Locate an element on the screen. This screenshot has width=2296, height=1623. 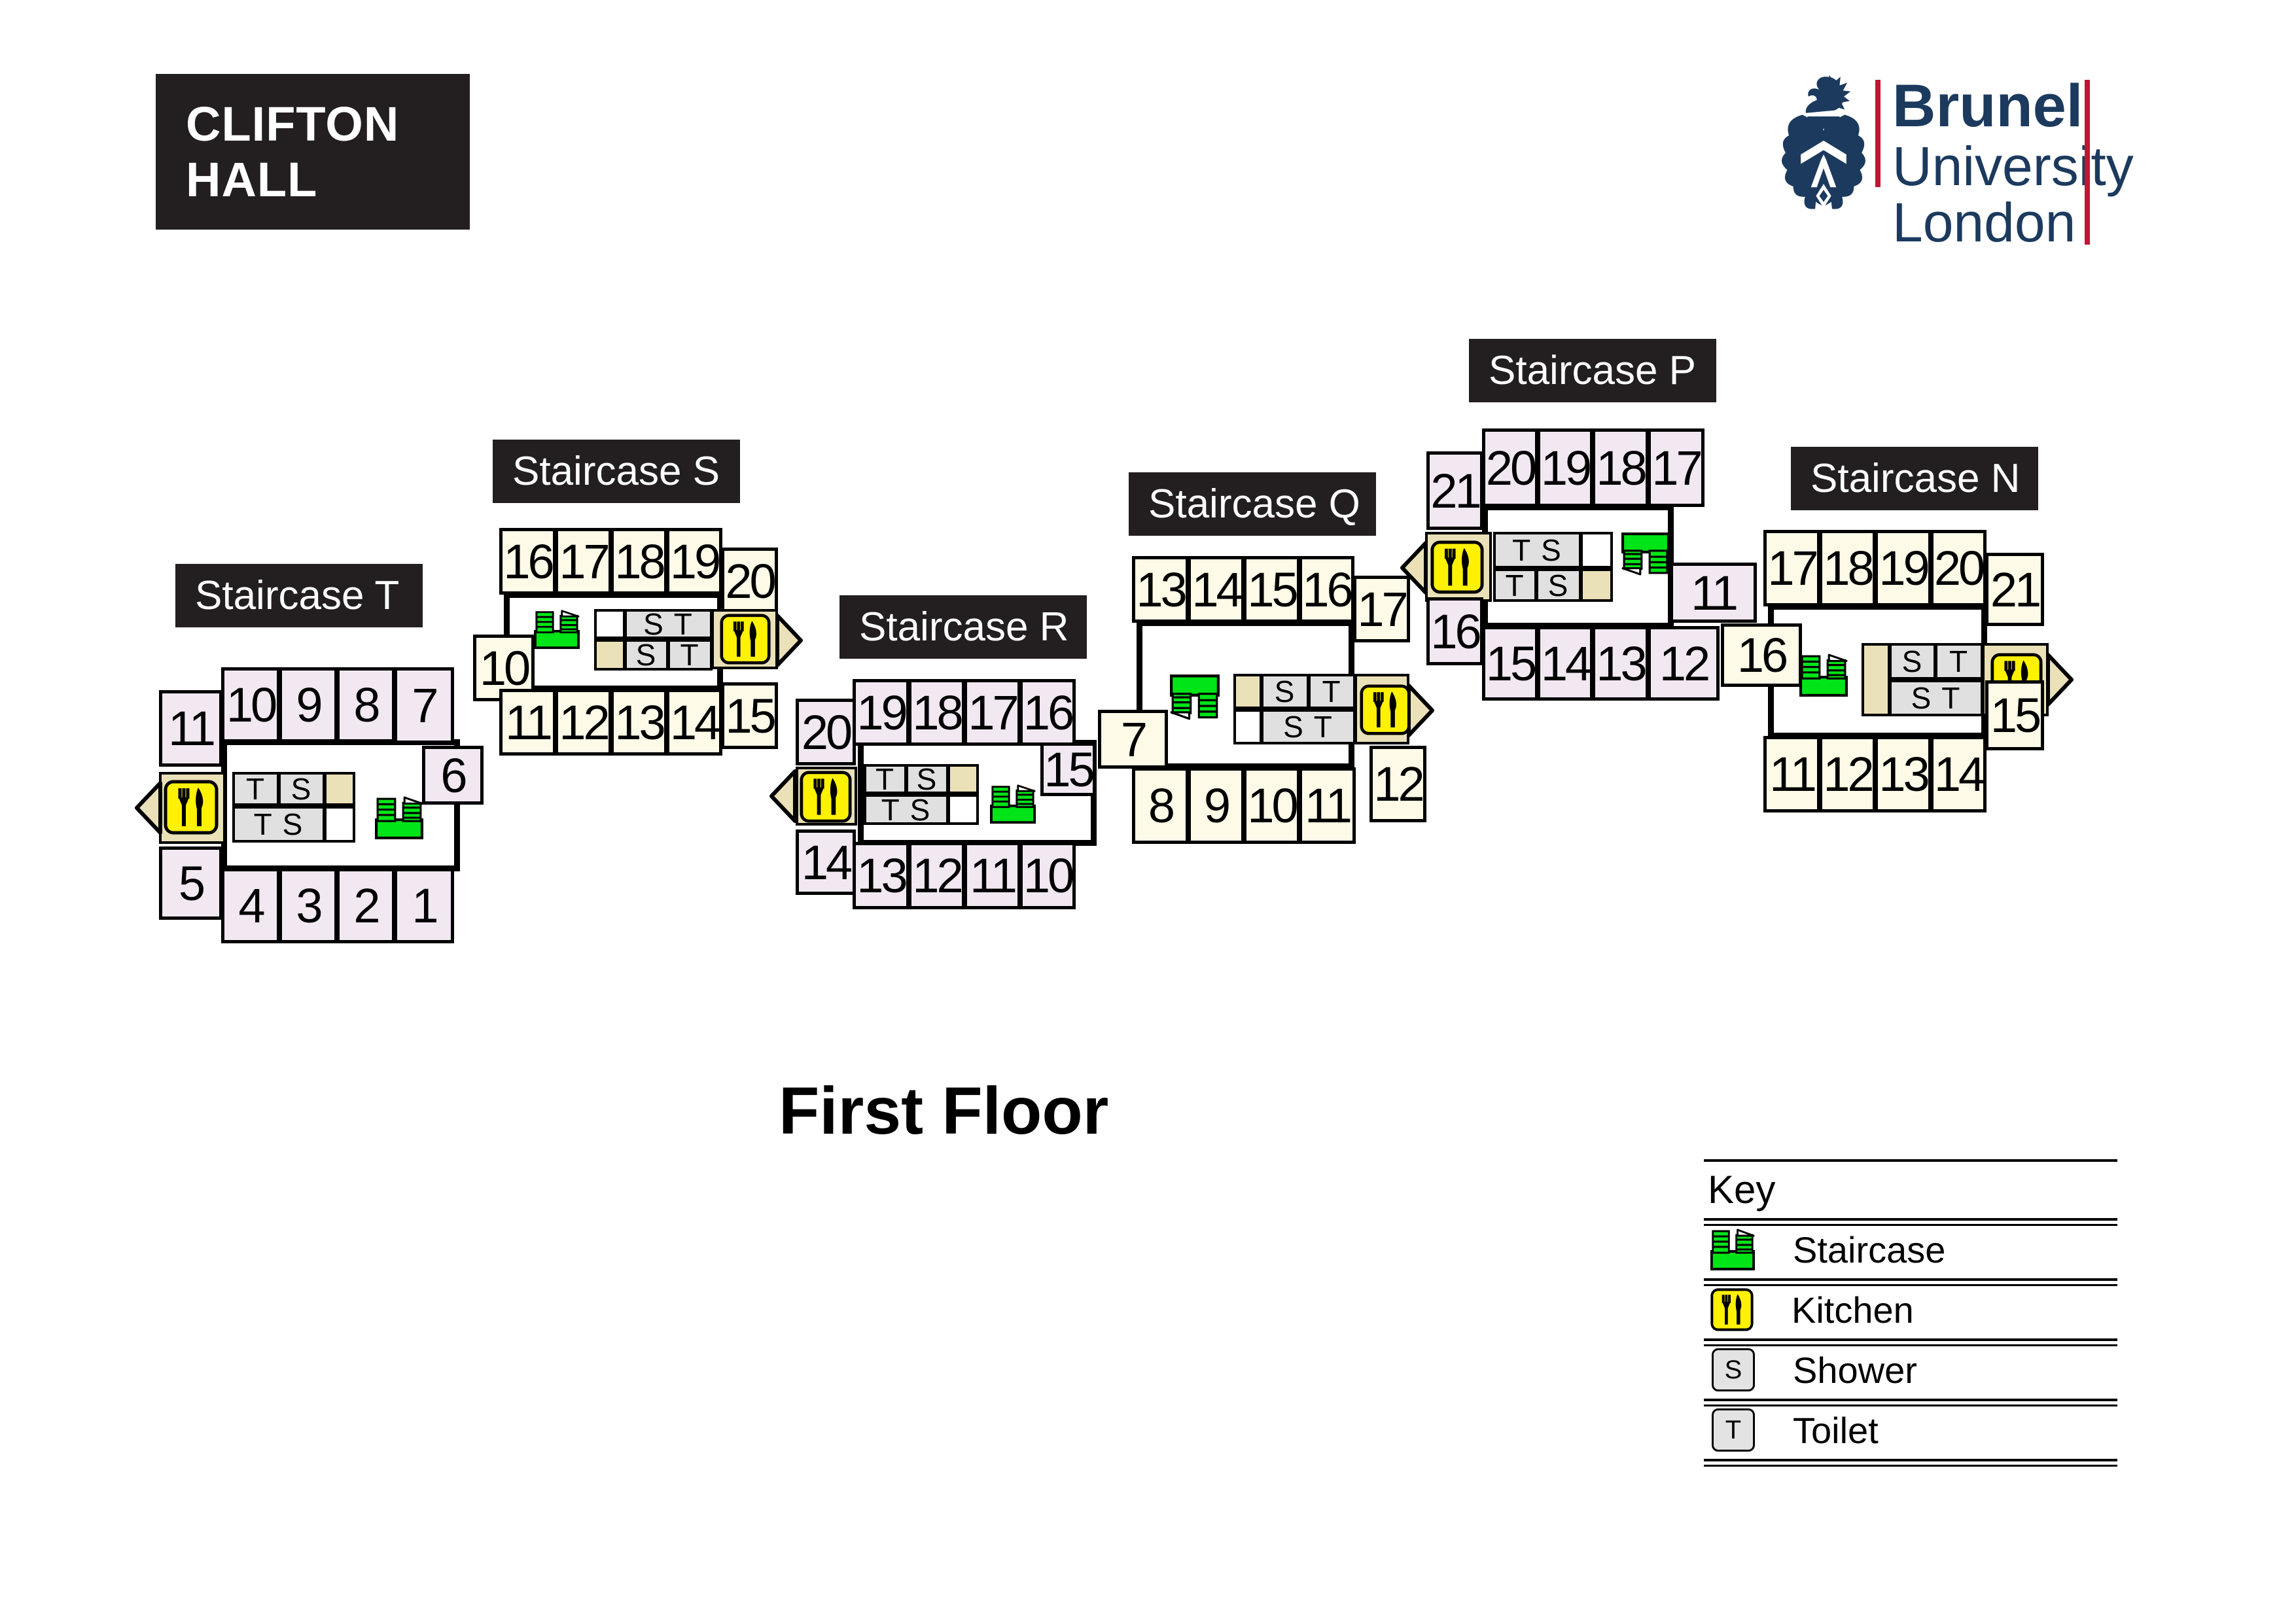
staircase-n-room-20: 20 is located at coordinates (1959, 568).